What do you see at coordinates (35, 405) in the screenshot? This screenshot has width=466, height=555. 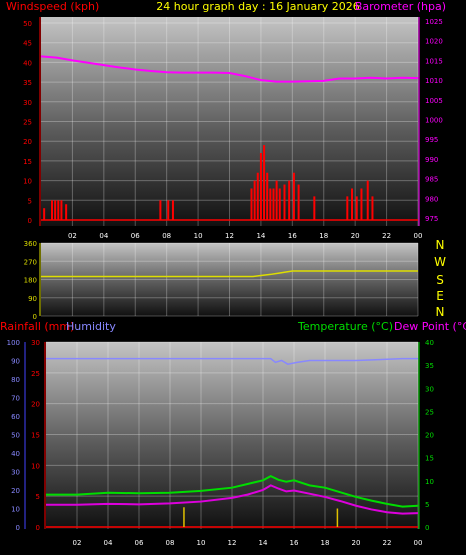 I see `rainfall-tick-label: 20` at bounding box center [35, 405].